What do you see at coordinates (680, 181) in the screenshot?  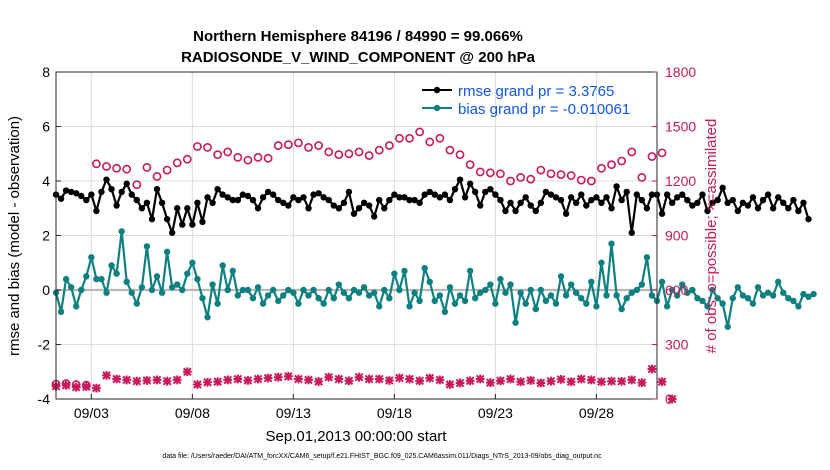 I see `y2-tick-label: 1200` at bounding box center [680, 181].